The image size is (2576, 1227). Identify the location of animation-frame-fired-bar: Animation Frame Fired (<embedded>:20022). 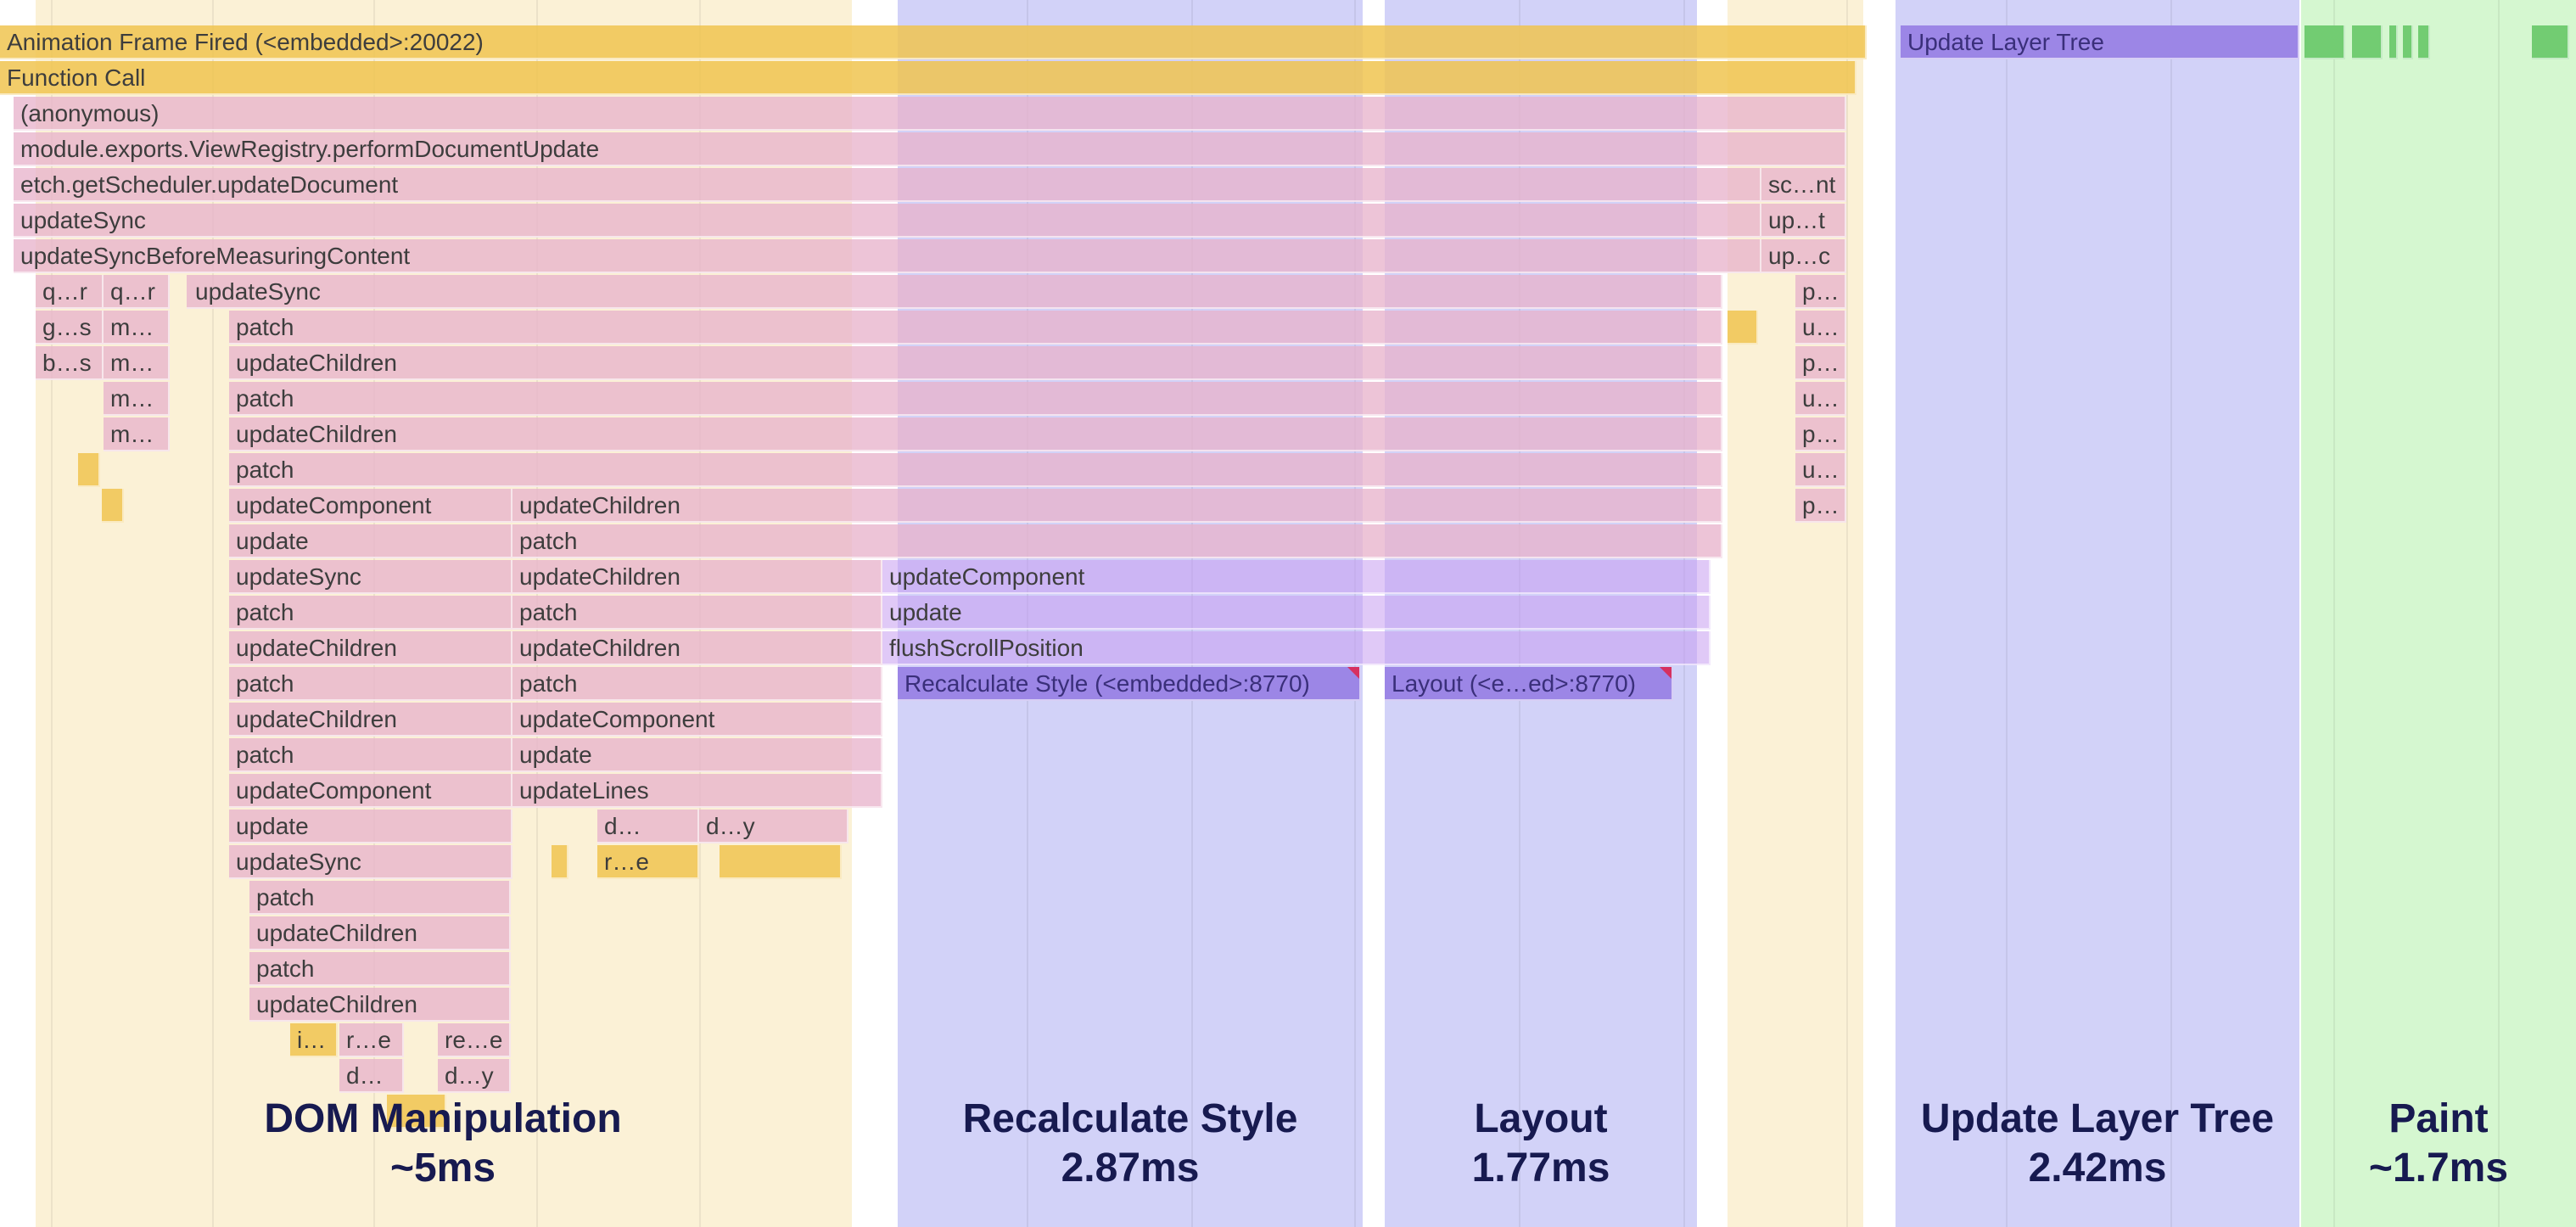
(934, 42).